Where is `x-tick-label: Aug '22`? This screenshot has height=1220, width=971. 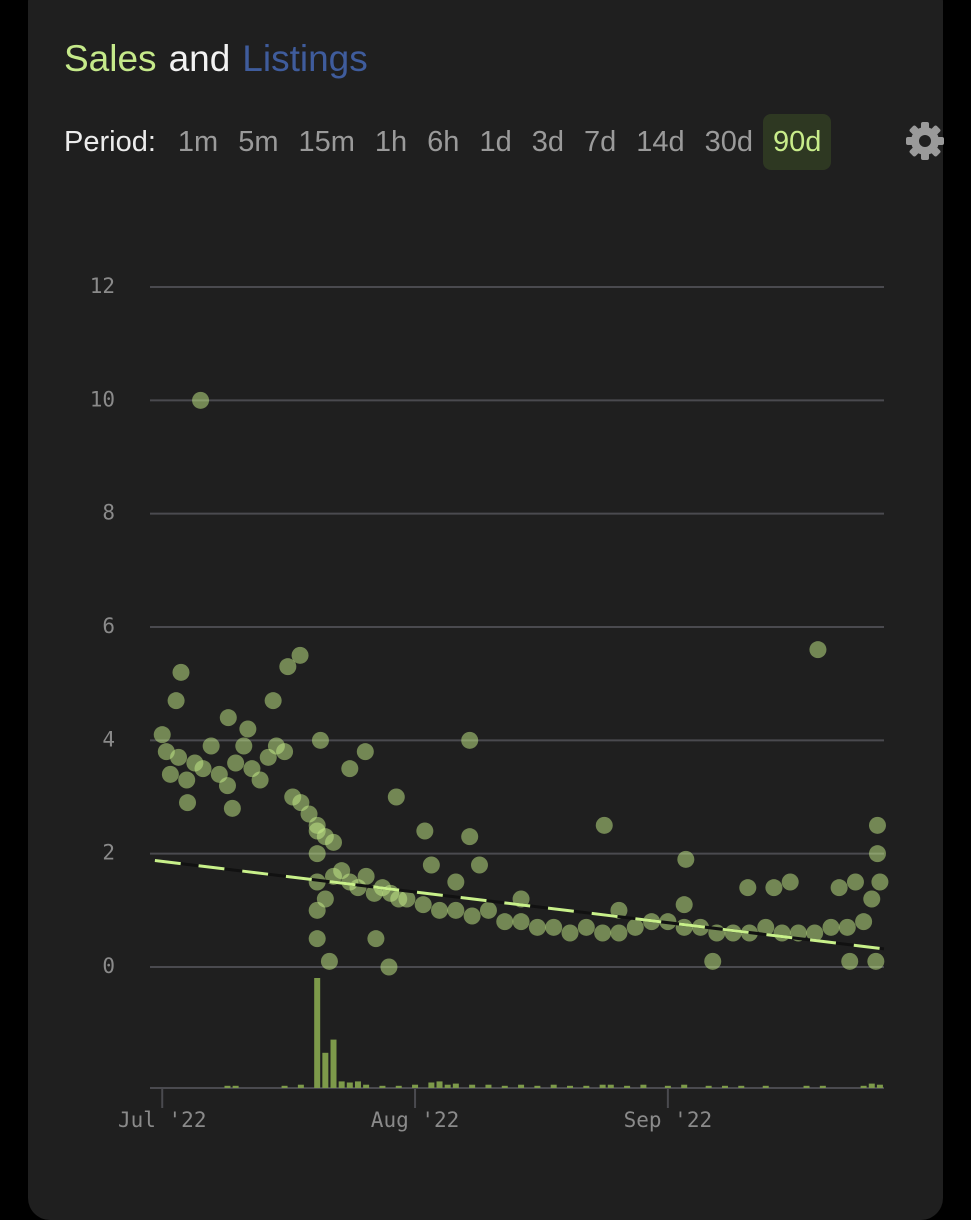
x-tick-label: Aug '22 is located at coordinates (415, 1120).